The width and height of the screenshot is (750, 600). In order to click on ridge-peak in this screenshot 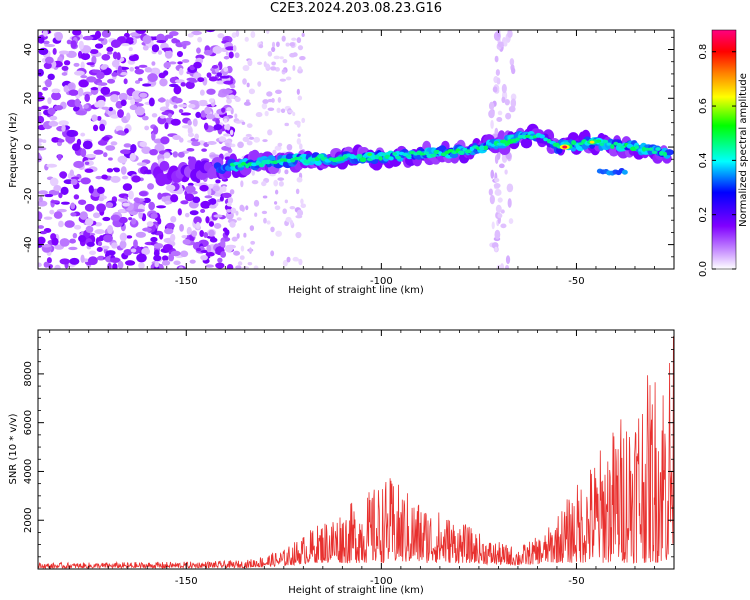, I will do `click(592, 142)`.